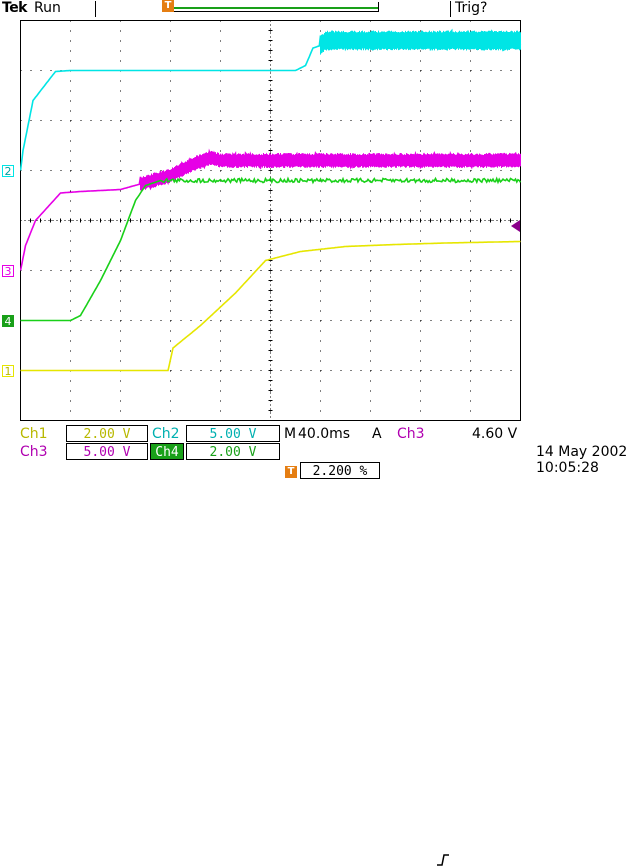 This screenshot has width=640, height=867. What do you see at coordinates (8, 370) in the screenshot?
I see `ch1-ground-marker: 1` at bounding box center [8, 370].